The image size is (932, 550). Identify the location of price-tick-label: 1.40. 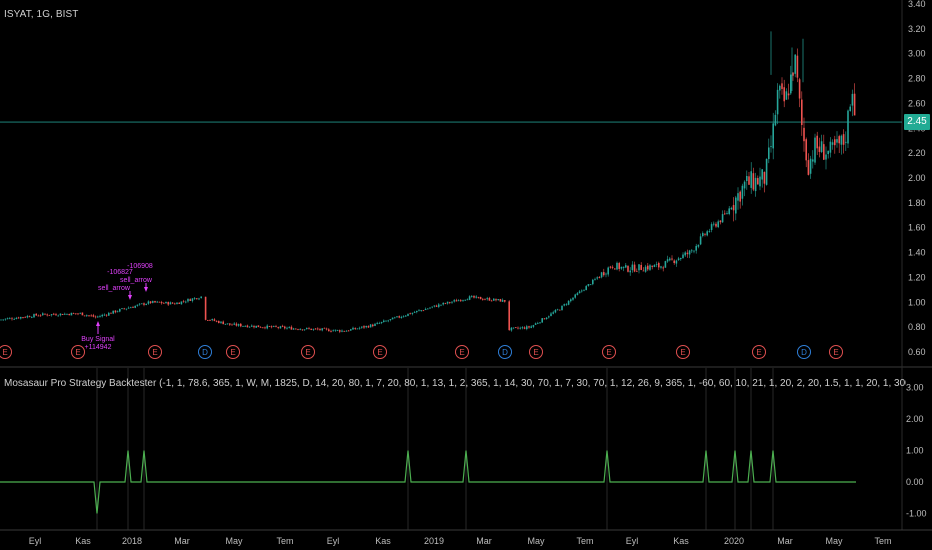
(917, 253).